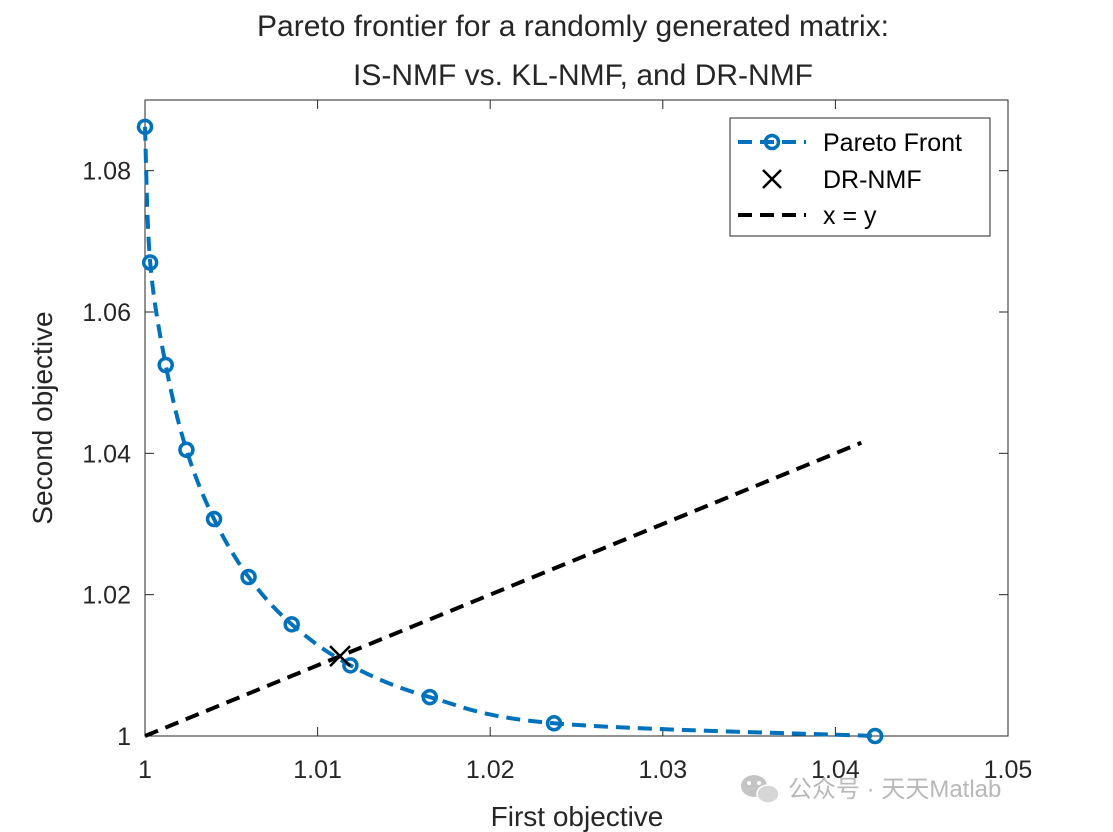  I want to click on x-tick-label: 1.05, so click(1008, 770).